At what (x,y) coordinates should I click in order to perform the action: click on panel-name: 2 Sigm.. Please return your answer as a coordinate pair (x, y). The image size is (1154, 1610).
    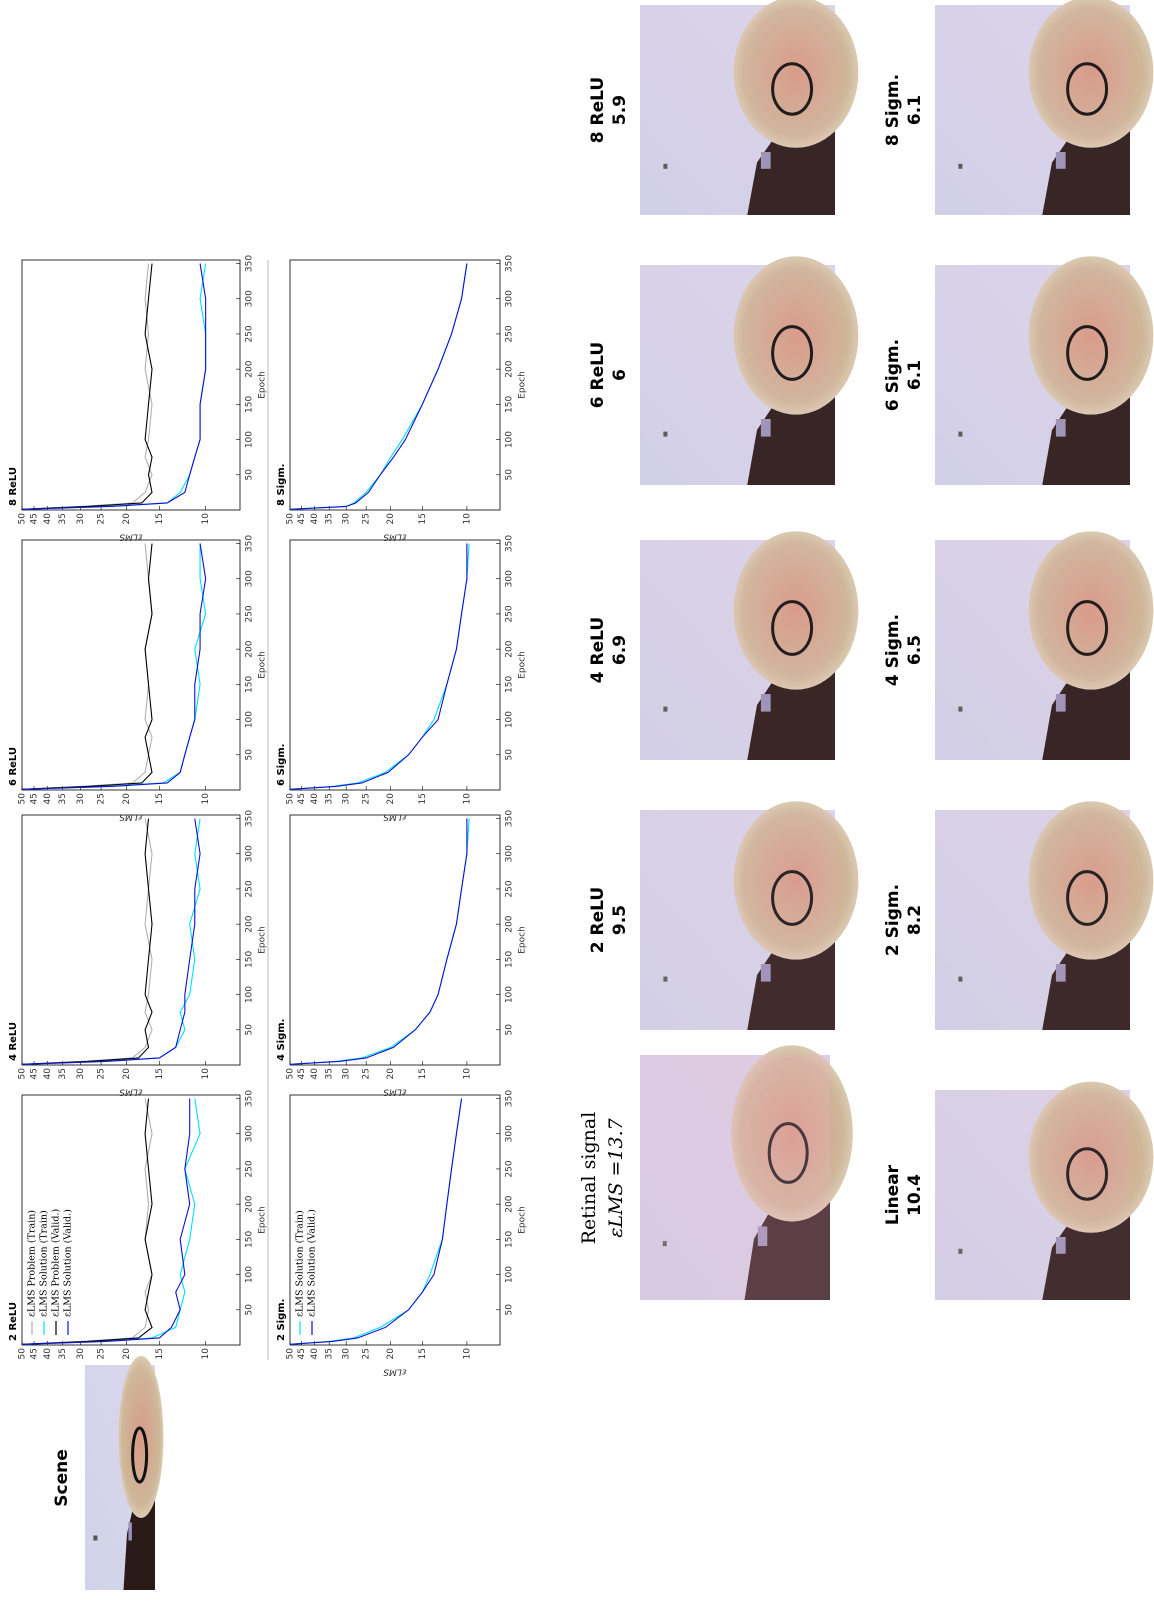
    Looking at the image, I should click on (893, 920).